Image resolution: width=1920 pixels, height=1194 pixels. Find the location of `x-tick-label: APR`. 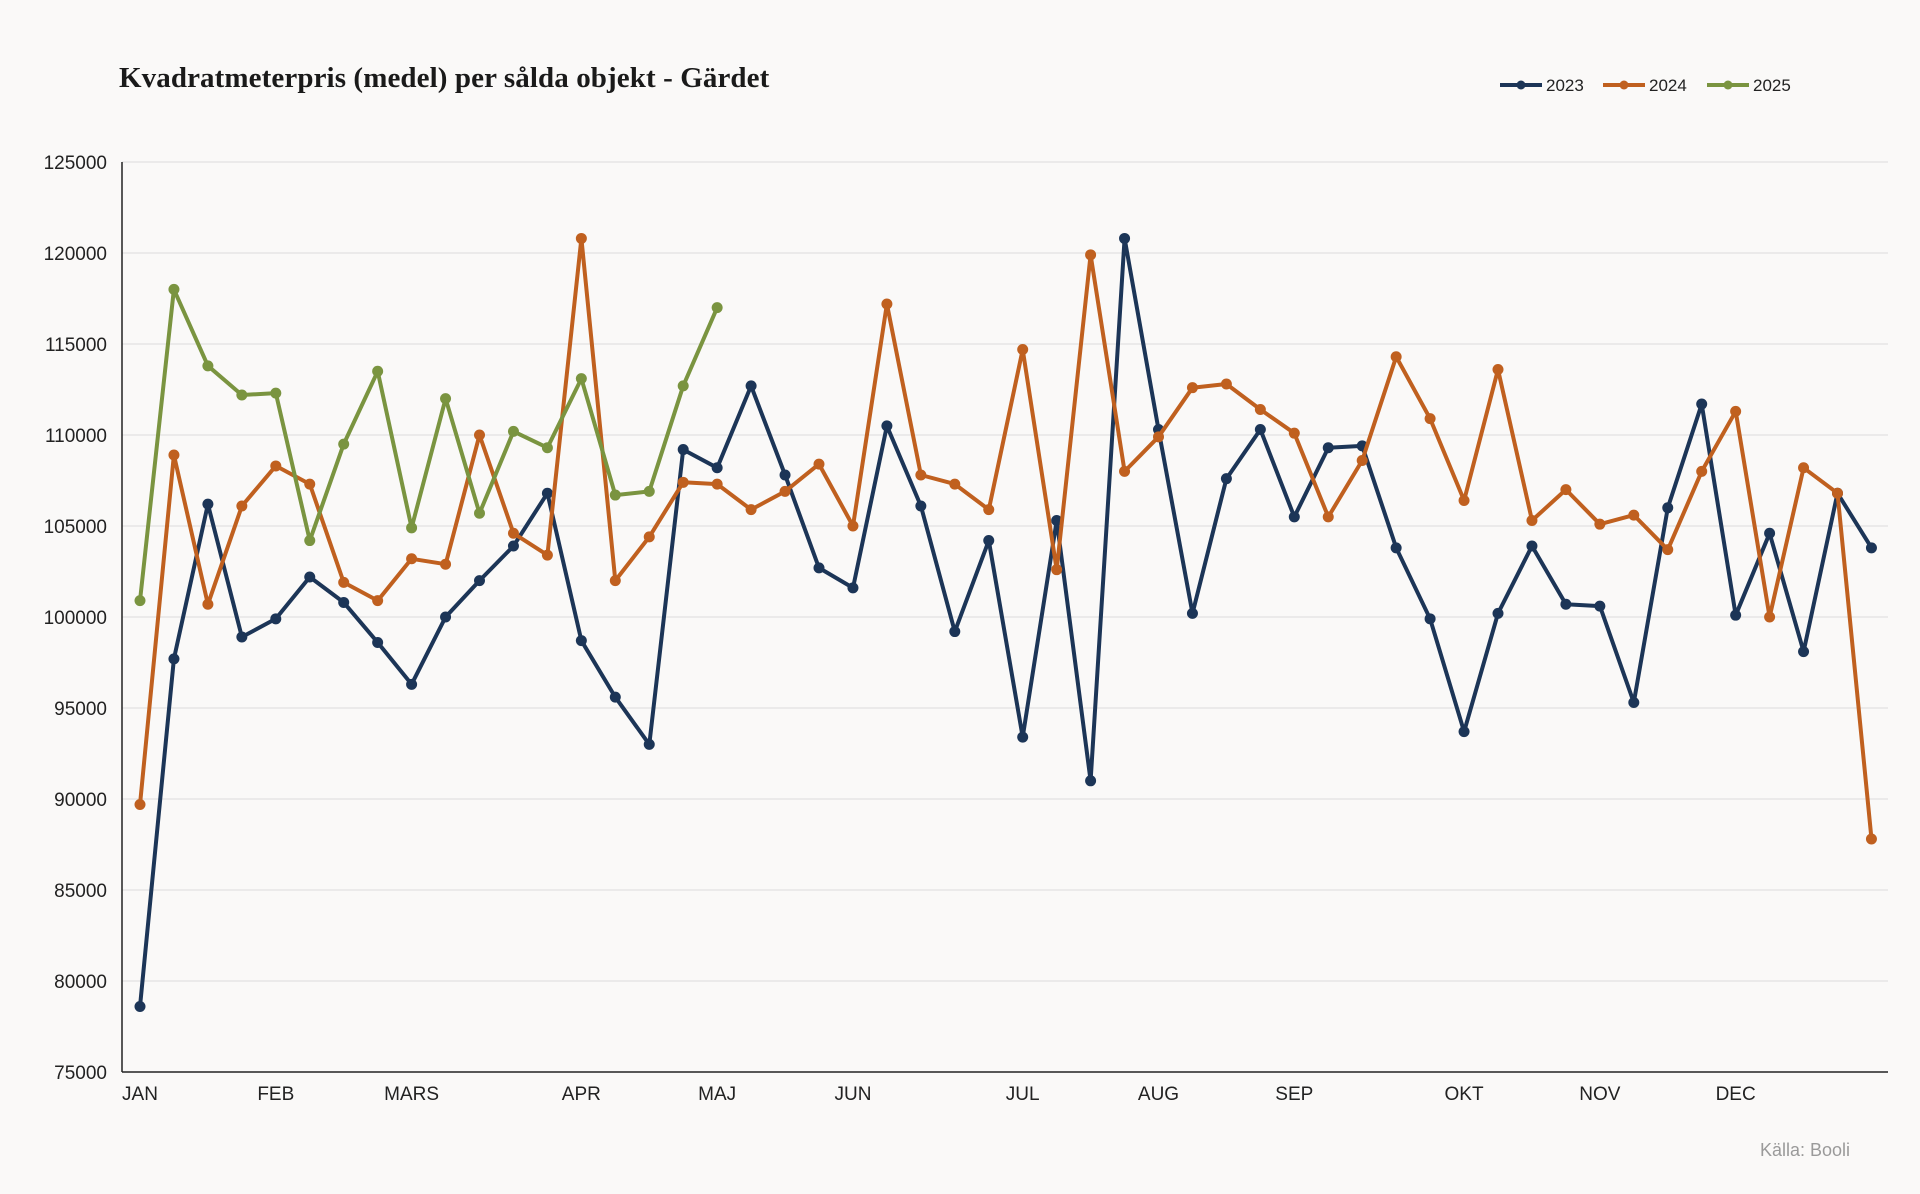

x-tick-label: APR is located at coordinates (581, 1094).